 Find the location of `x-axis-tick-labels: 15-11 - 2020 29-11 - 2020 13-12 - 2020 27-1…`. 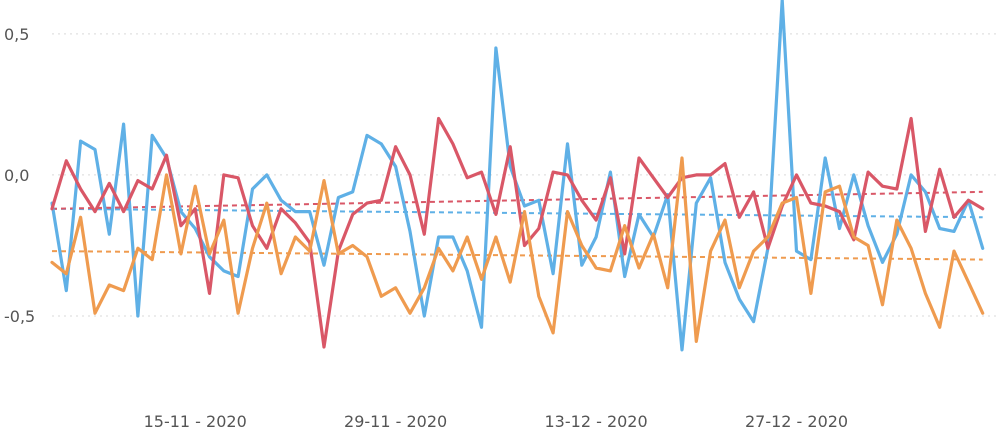

x-axis-tick-labels: 15-11 - 2020 29-11 - 2020 13-12 - 2020 27-1… is located at coordinates (496, 421).